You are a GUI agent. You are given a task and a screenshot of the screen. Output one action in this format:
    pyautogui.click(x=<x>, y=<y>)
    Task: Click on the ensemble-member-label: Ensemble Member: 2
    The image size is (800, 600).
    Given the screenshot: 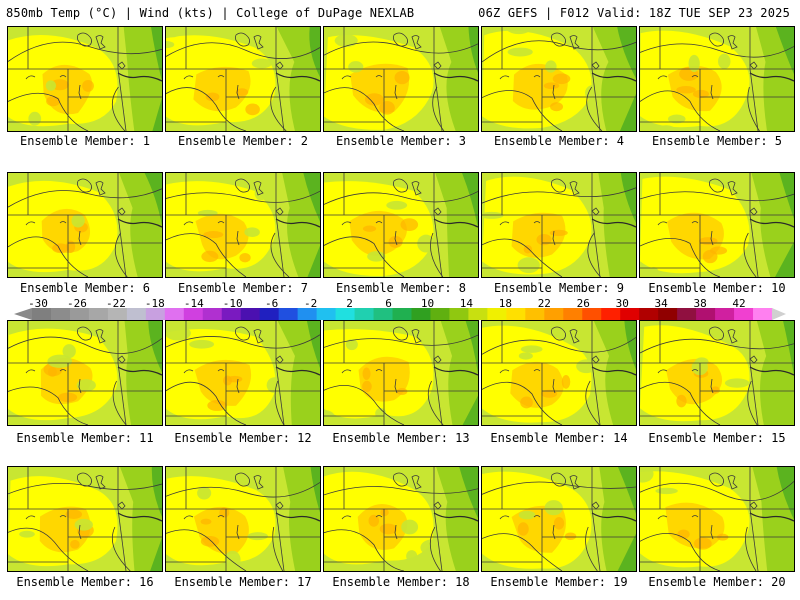 What is the action you would take?
    pyautogui.click(x=243, y=141)
    